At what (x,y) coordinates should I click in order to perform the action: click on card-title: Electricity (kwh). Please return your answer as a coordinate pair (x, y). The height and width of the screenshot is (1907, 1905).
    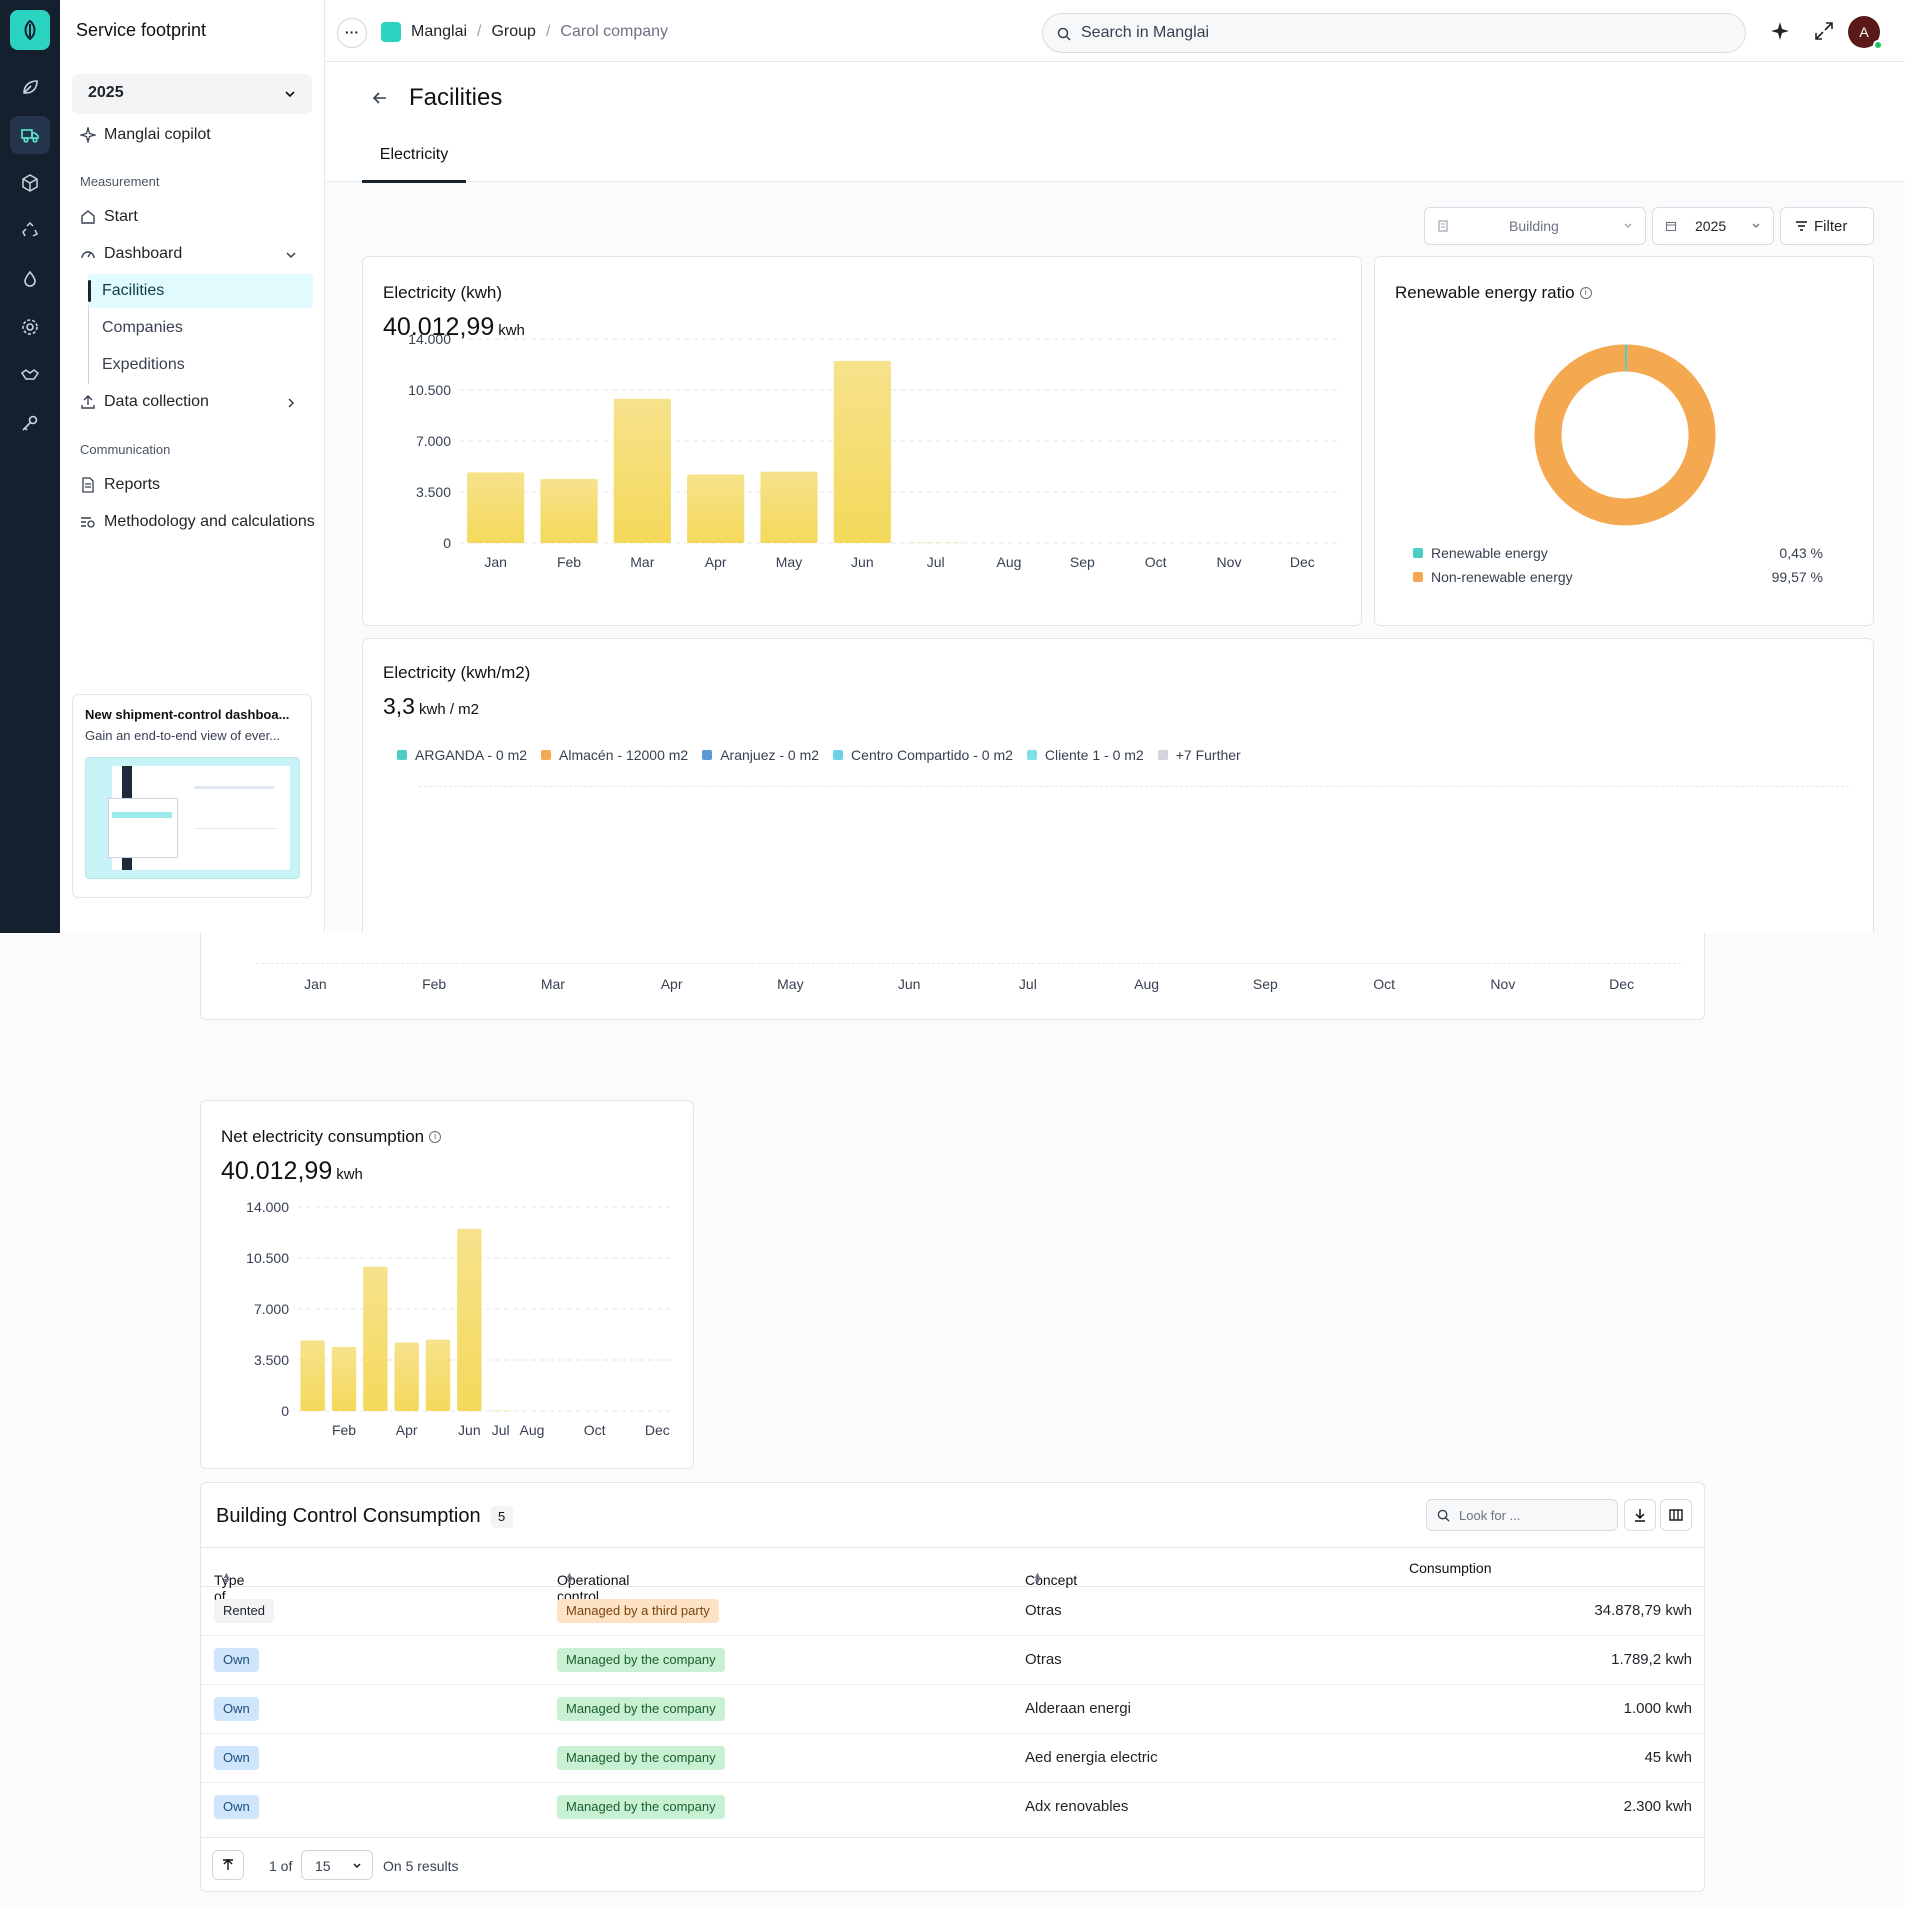
    Looking at the image, I should click on (443, 292).